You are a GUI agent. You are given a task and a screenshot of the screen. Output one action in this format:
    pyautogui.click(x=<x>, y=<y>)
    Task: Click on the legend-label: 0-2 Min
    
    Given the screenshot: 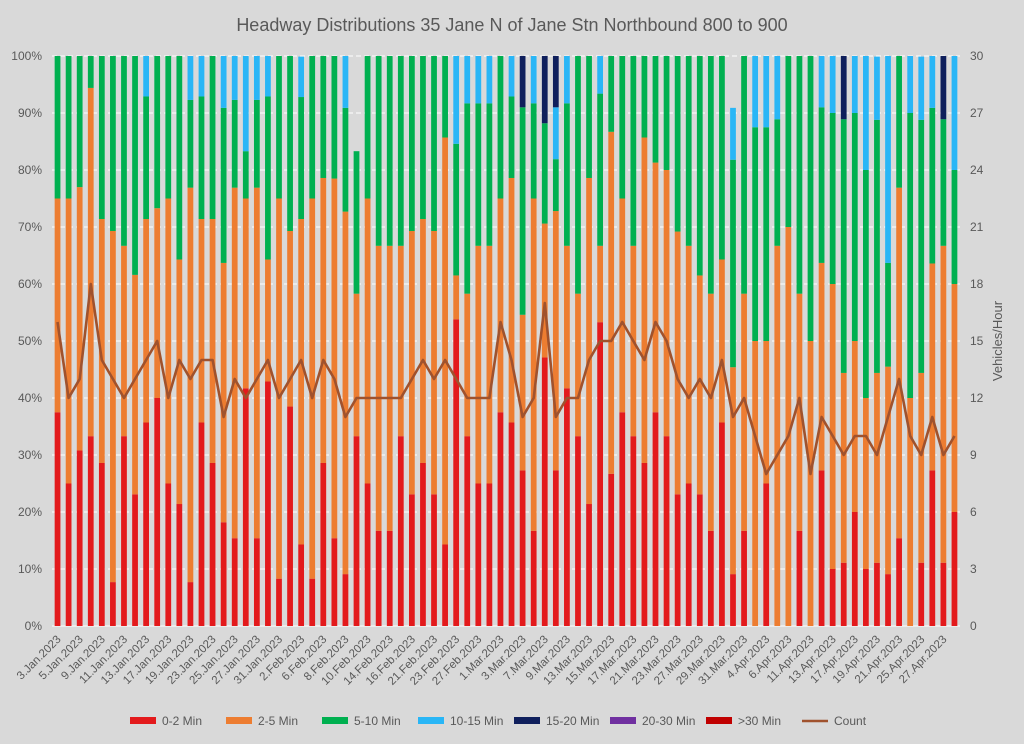 What is the action you would take?
    pyautogui.click(x=182, y=721)
    